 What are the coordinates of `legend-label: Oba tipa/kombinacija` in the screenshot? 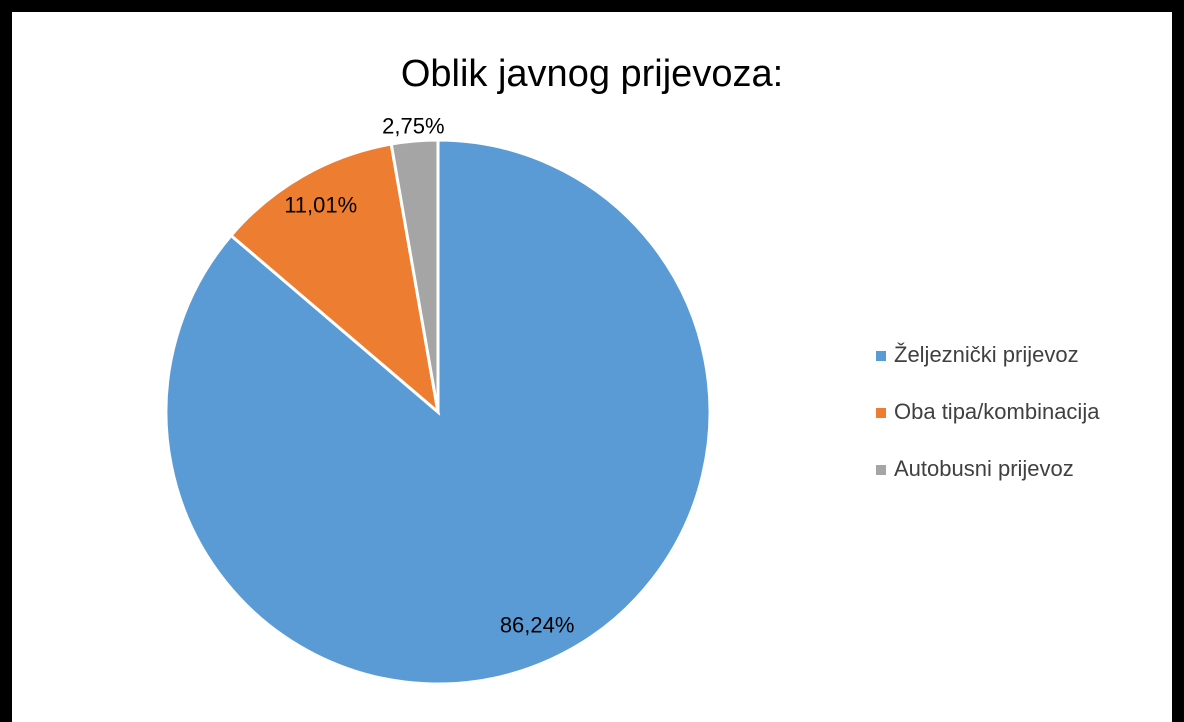 It's located at (997, 411).